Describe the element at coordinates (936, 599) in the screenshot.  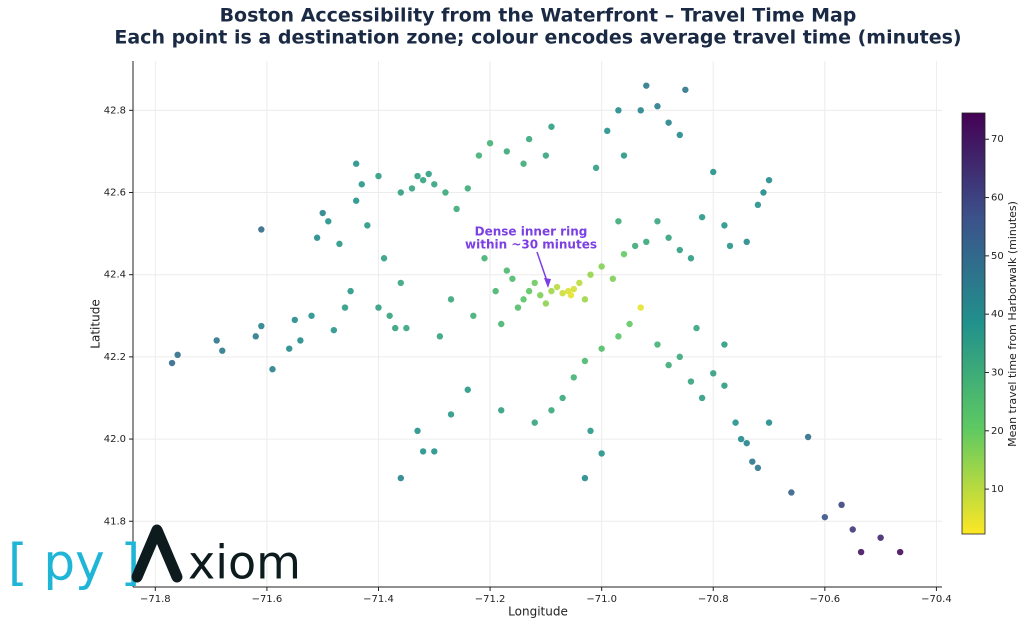
I see `x-tick-label: −70.4` at that location.